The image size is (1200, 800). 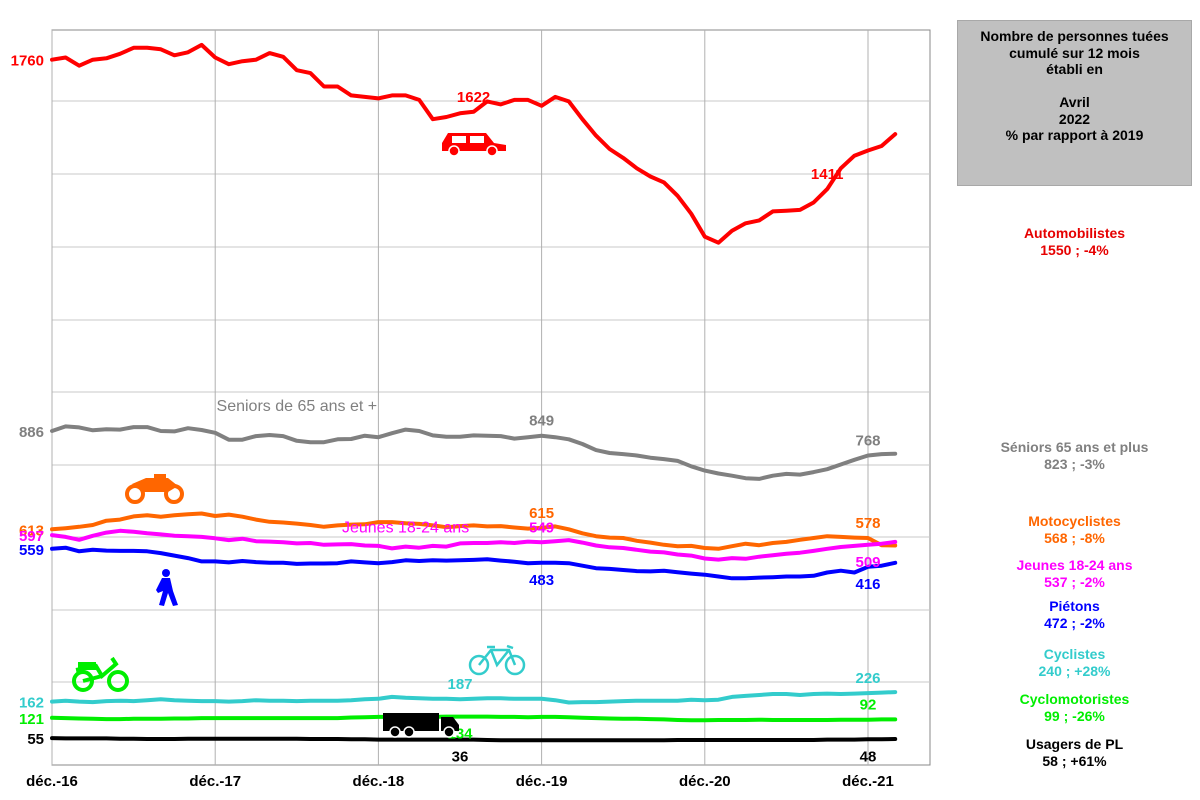 I want to click on info-line: Avril, so click(x=1074, y=102).